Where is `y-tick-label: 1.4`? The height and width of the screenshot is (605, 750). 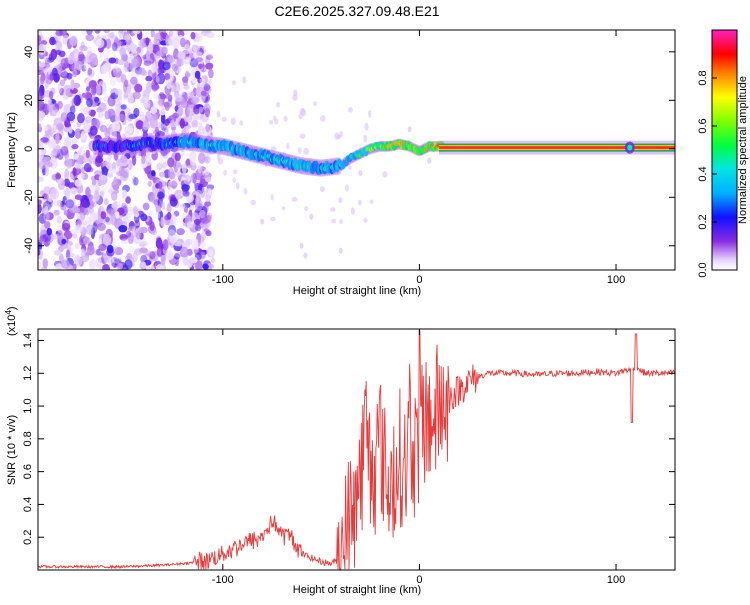 y-tick-label: 1.4 is located at coordinates (28, 340).